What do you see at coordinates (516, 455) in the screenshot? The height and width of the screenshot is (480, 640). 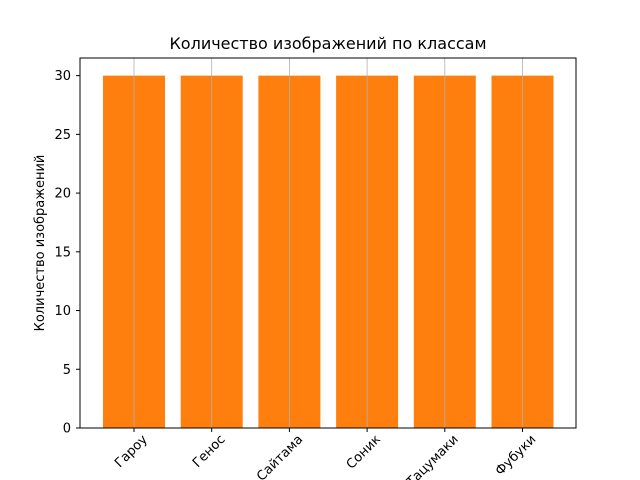 I see `x-tick-label: Фубуки` at bounding box center [516, 455].